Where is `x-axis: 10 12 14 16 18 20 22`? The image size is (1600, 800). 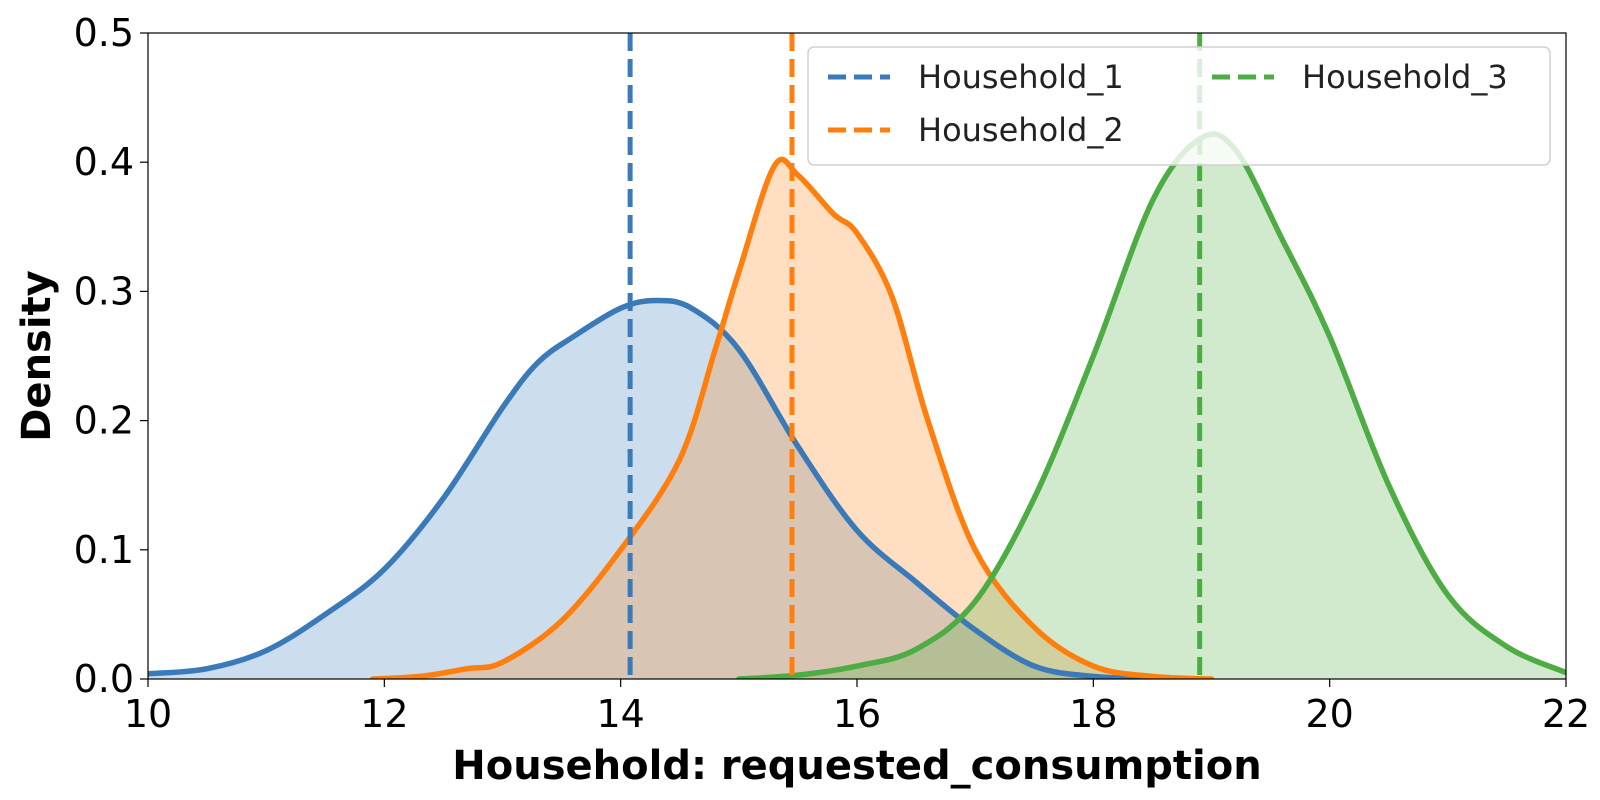
x-axis: 10 12 14 16 18 20 22 is located at coordinates (857, 707).